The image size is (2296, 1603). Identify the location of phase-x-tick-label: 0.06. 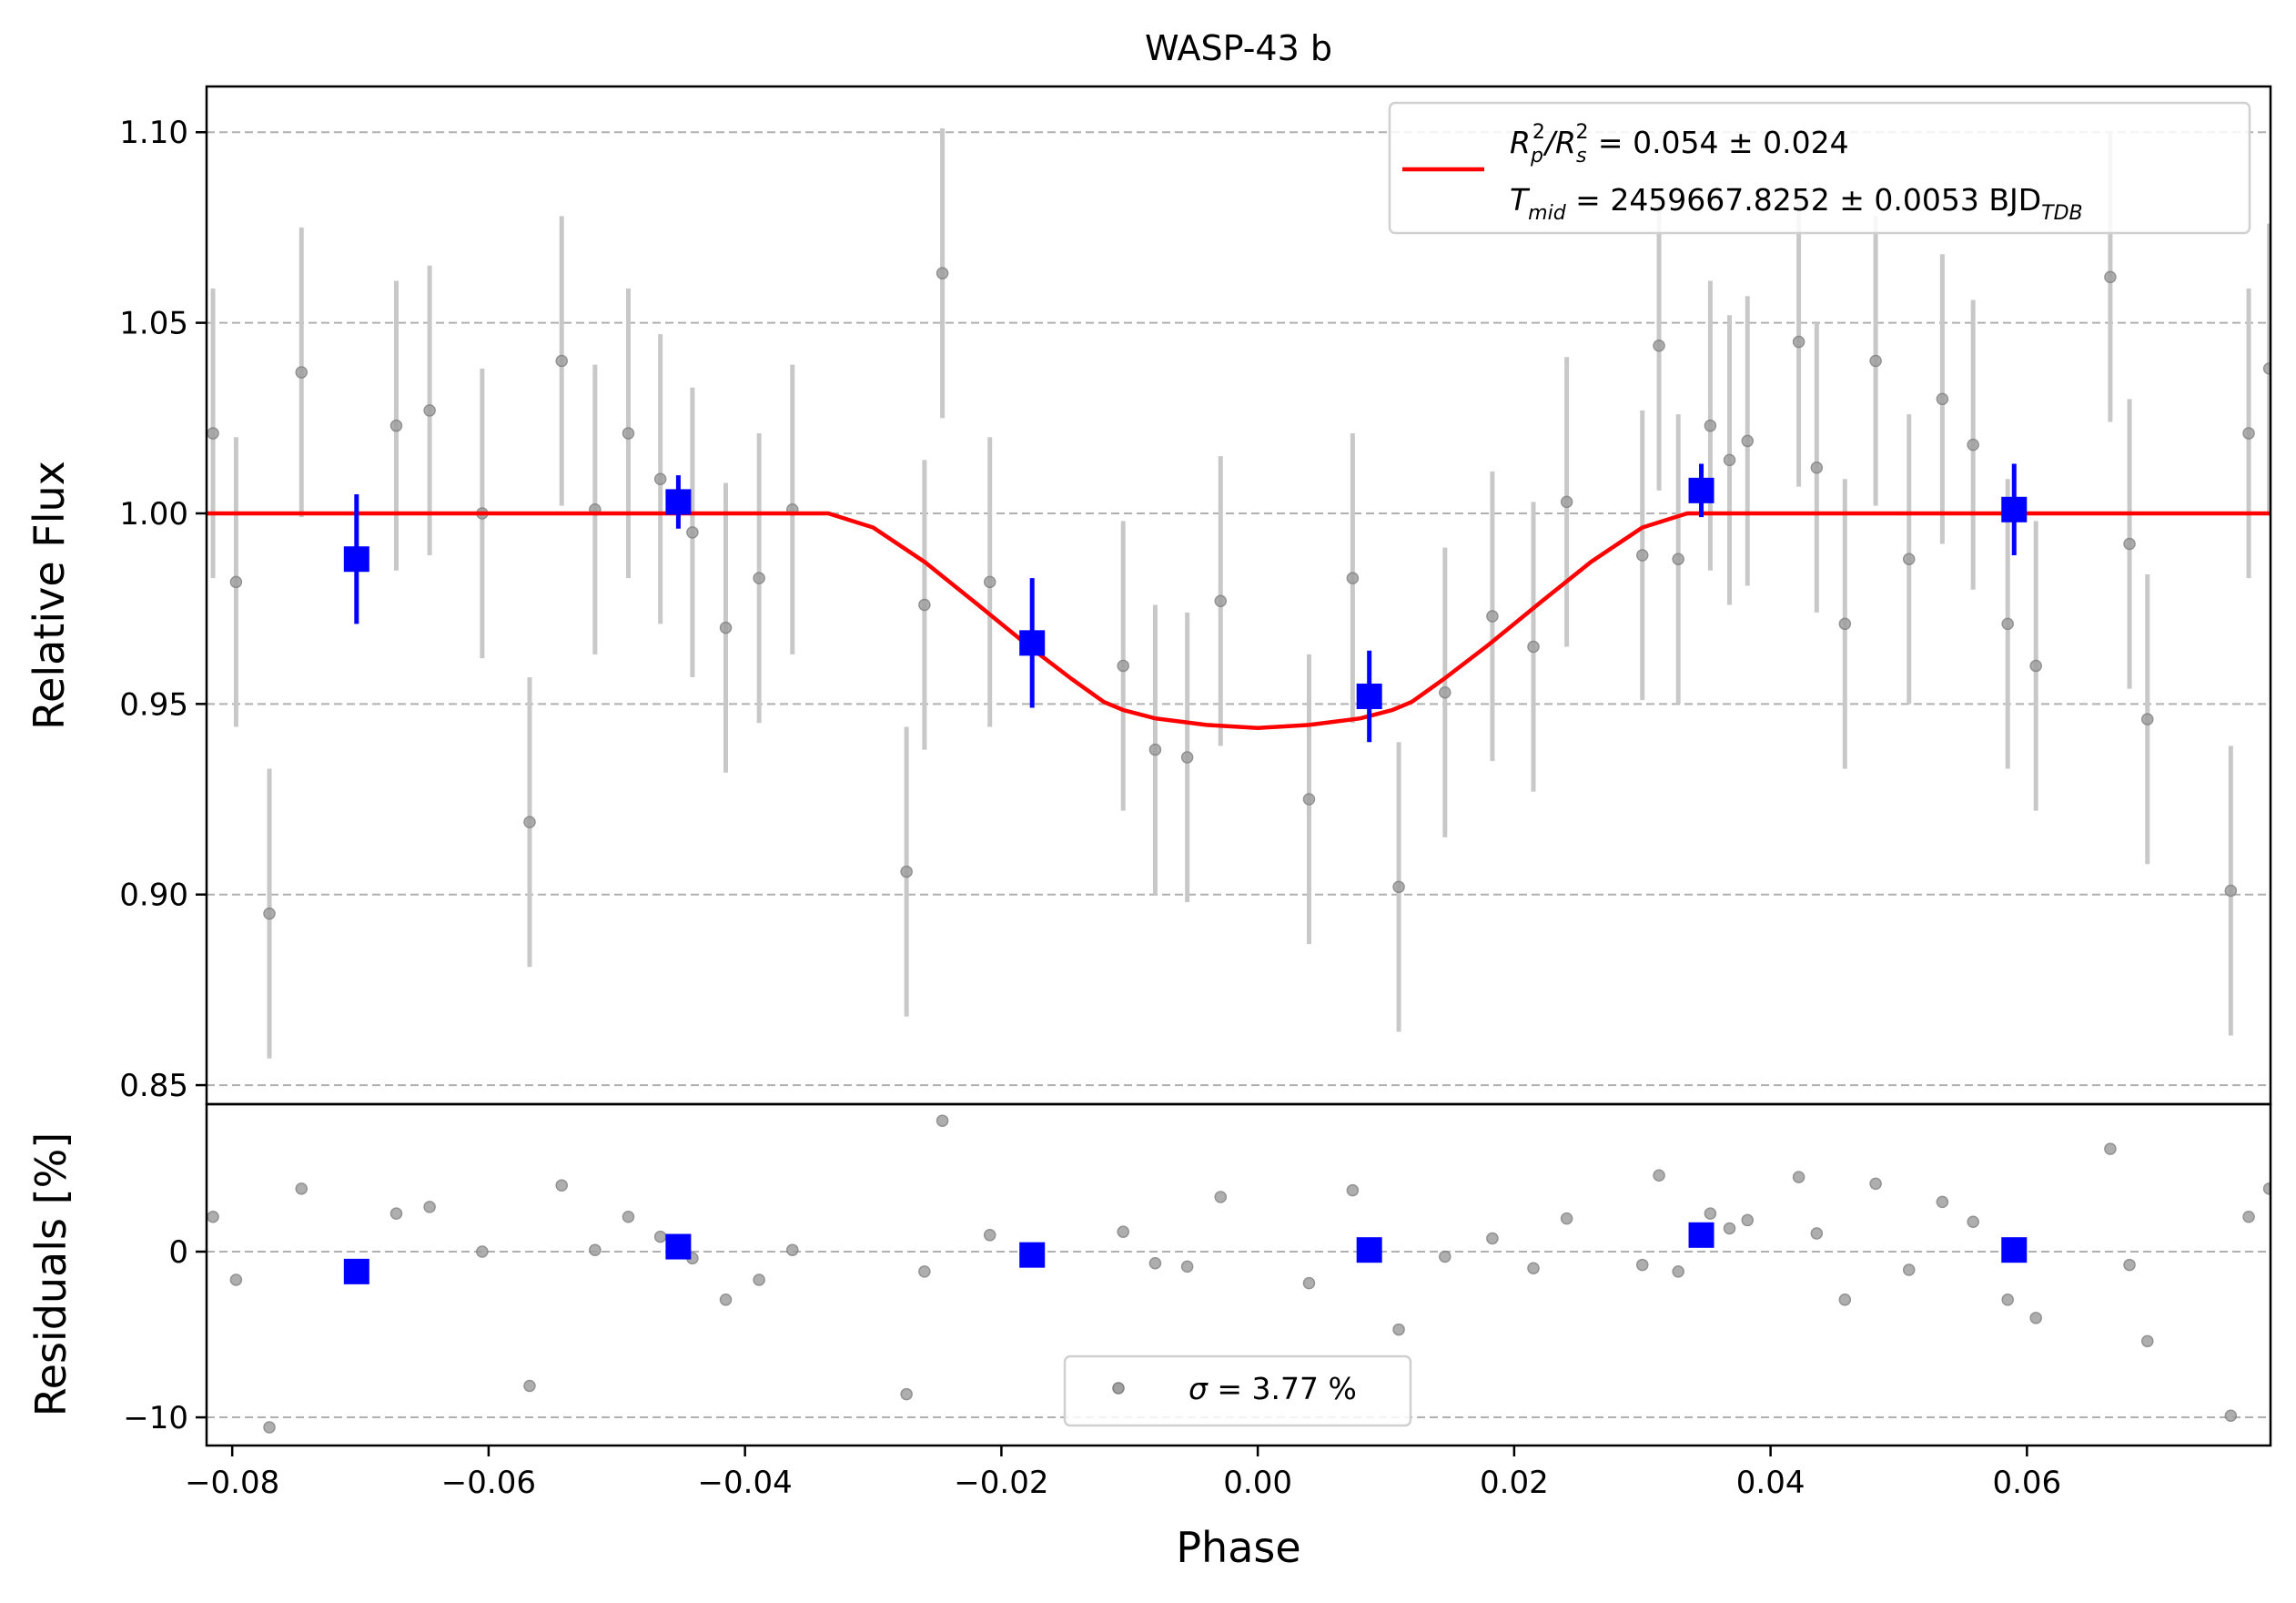
(2027, 1483).